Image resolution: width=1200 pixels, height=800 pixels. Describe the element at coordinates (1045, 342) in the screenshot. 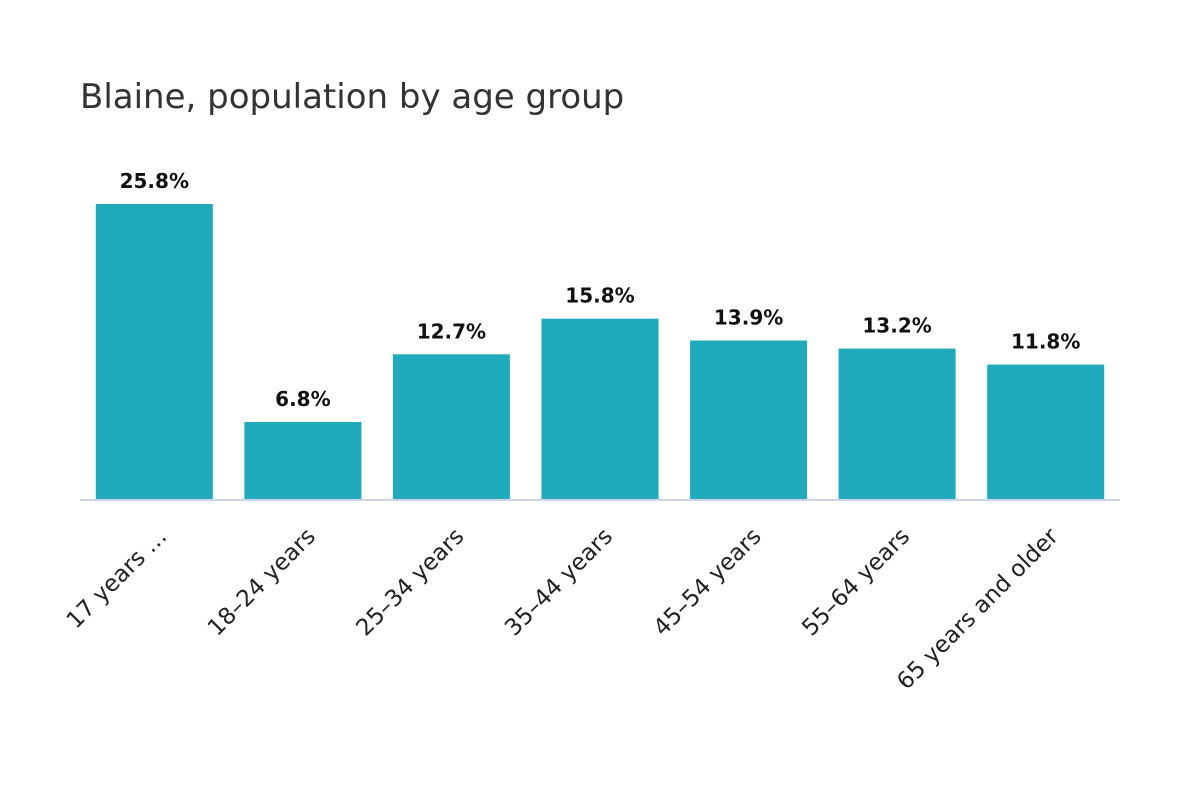

I see `bar-value-label: 11.8%` at that location.